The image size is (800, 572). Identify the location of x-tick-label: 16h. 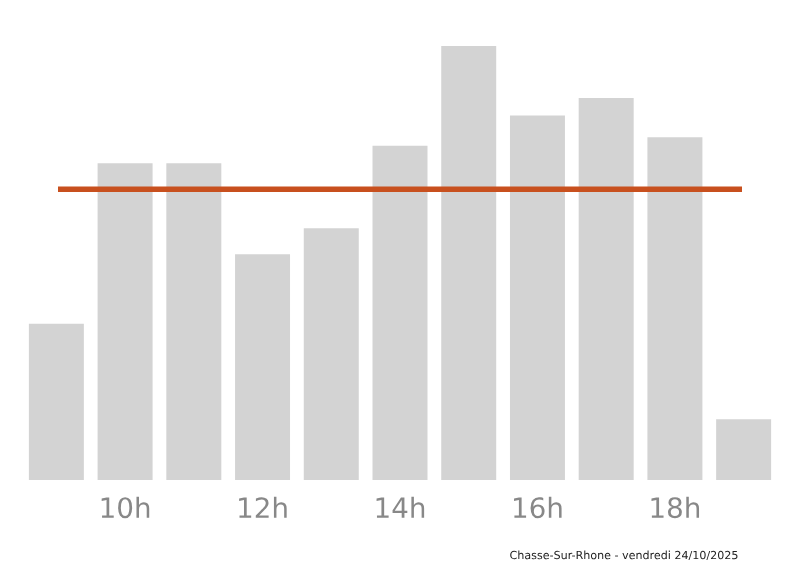
(538, 507).